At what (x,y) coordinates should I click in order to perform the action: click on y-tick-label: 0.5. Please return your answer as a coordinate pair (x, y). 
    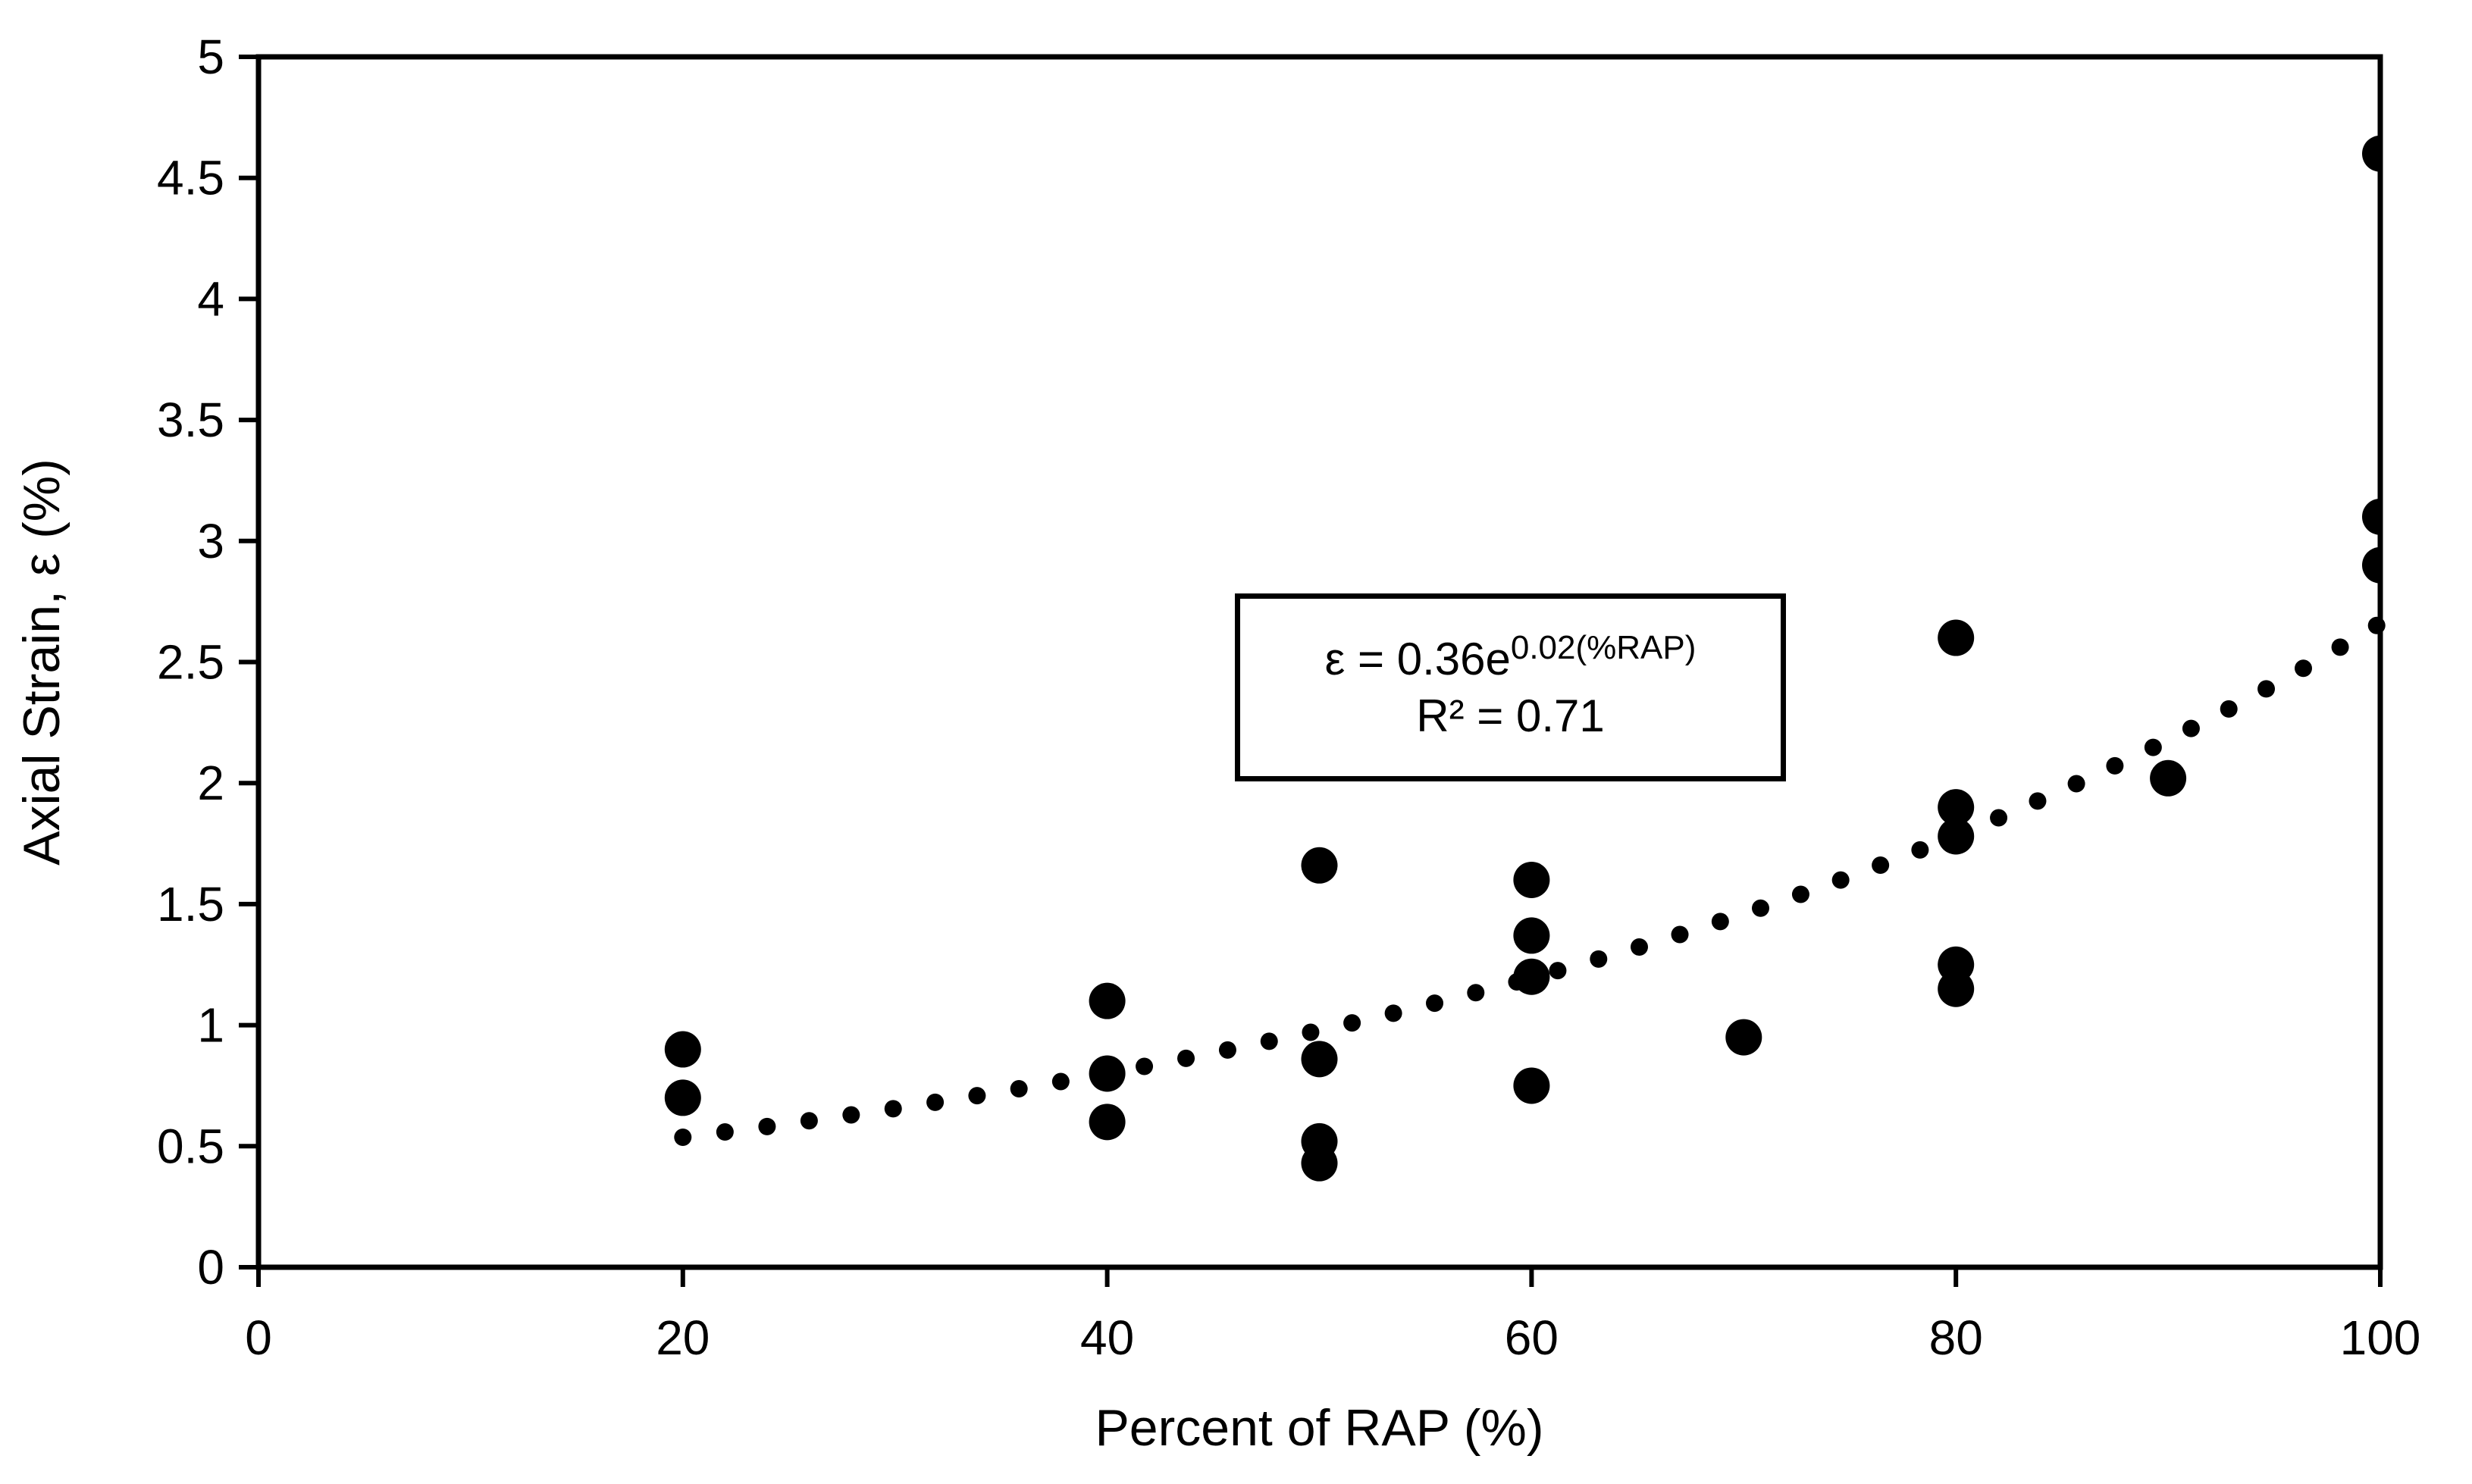
    Looking at the image, I should click on (190, 1146).